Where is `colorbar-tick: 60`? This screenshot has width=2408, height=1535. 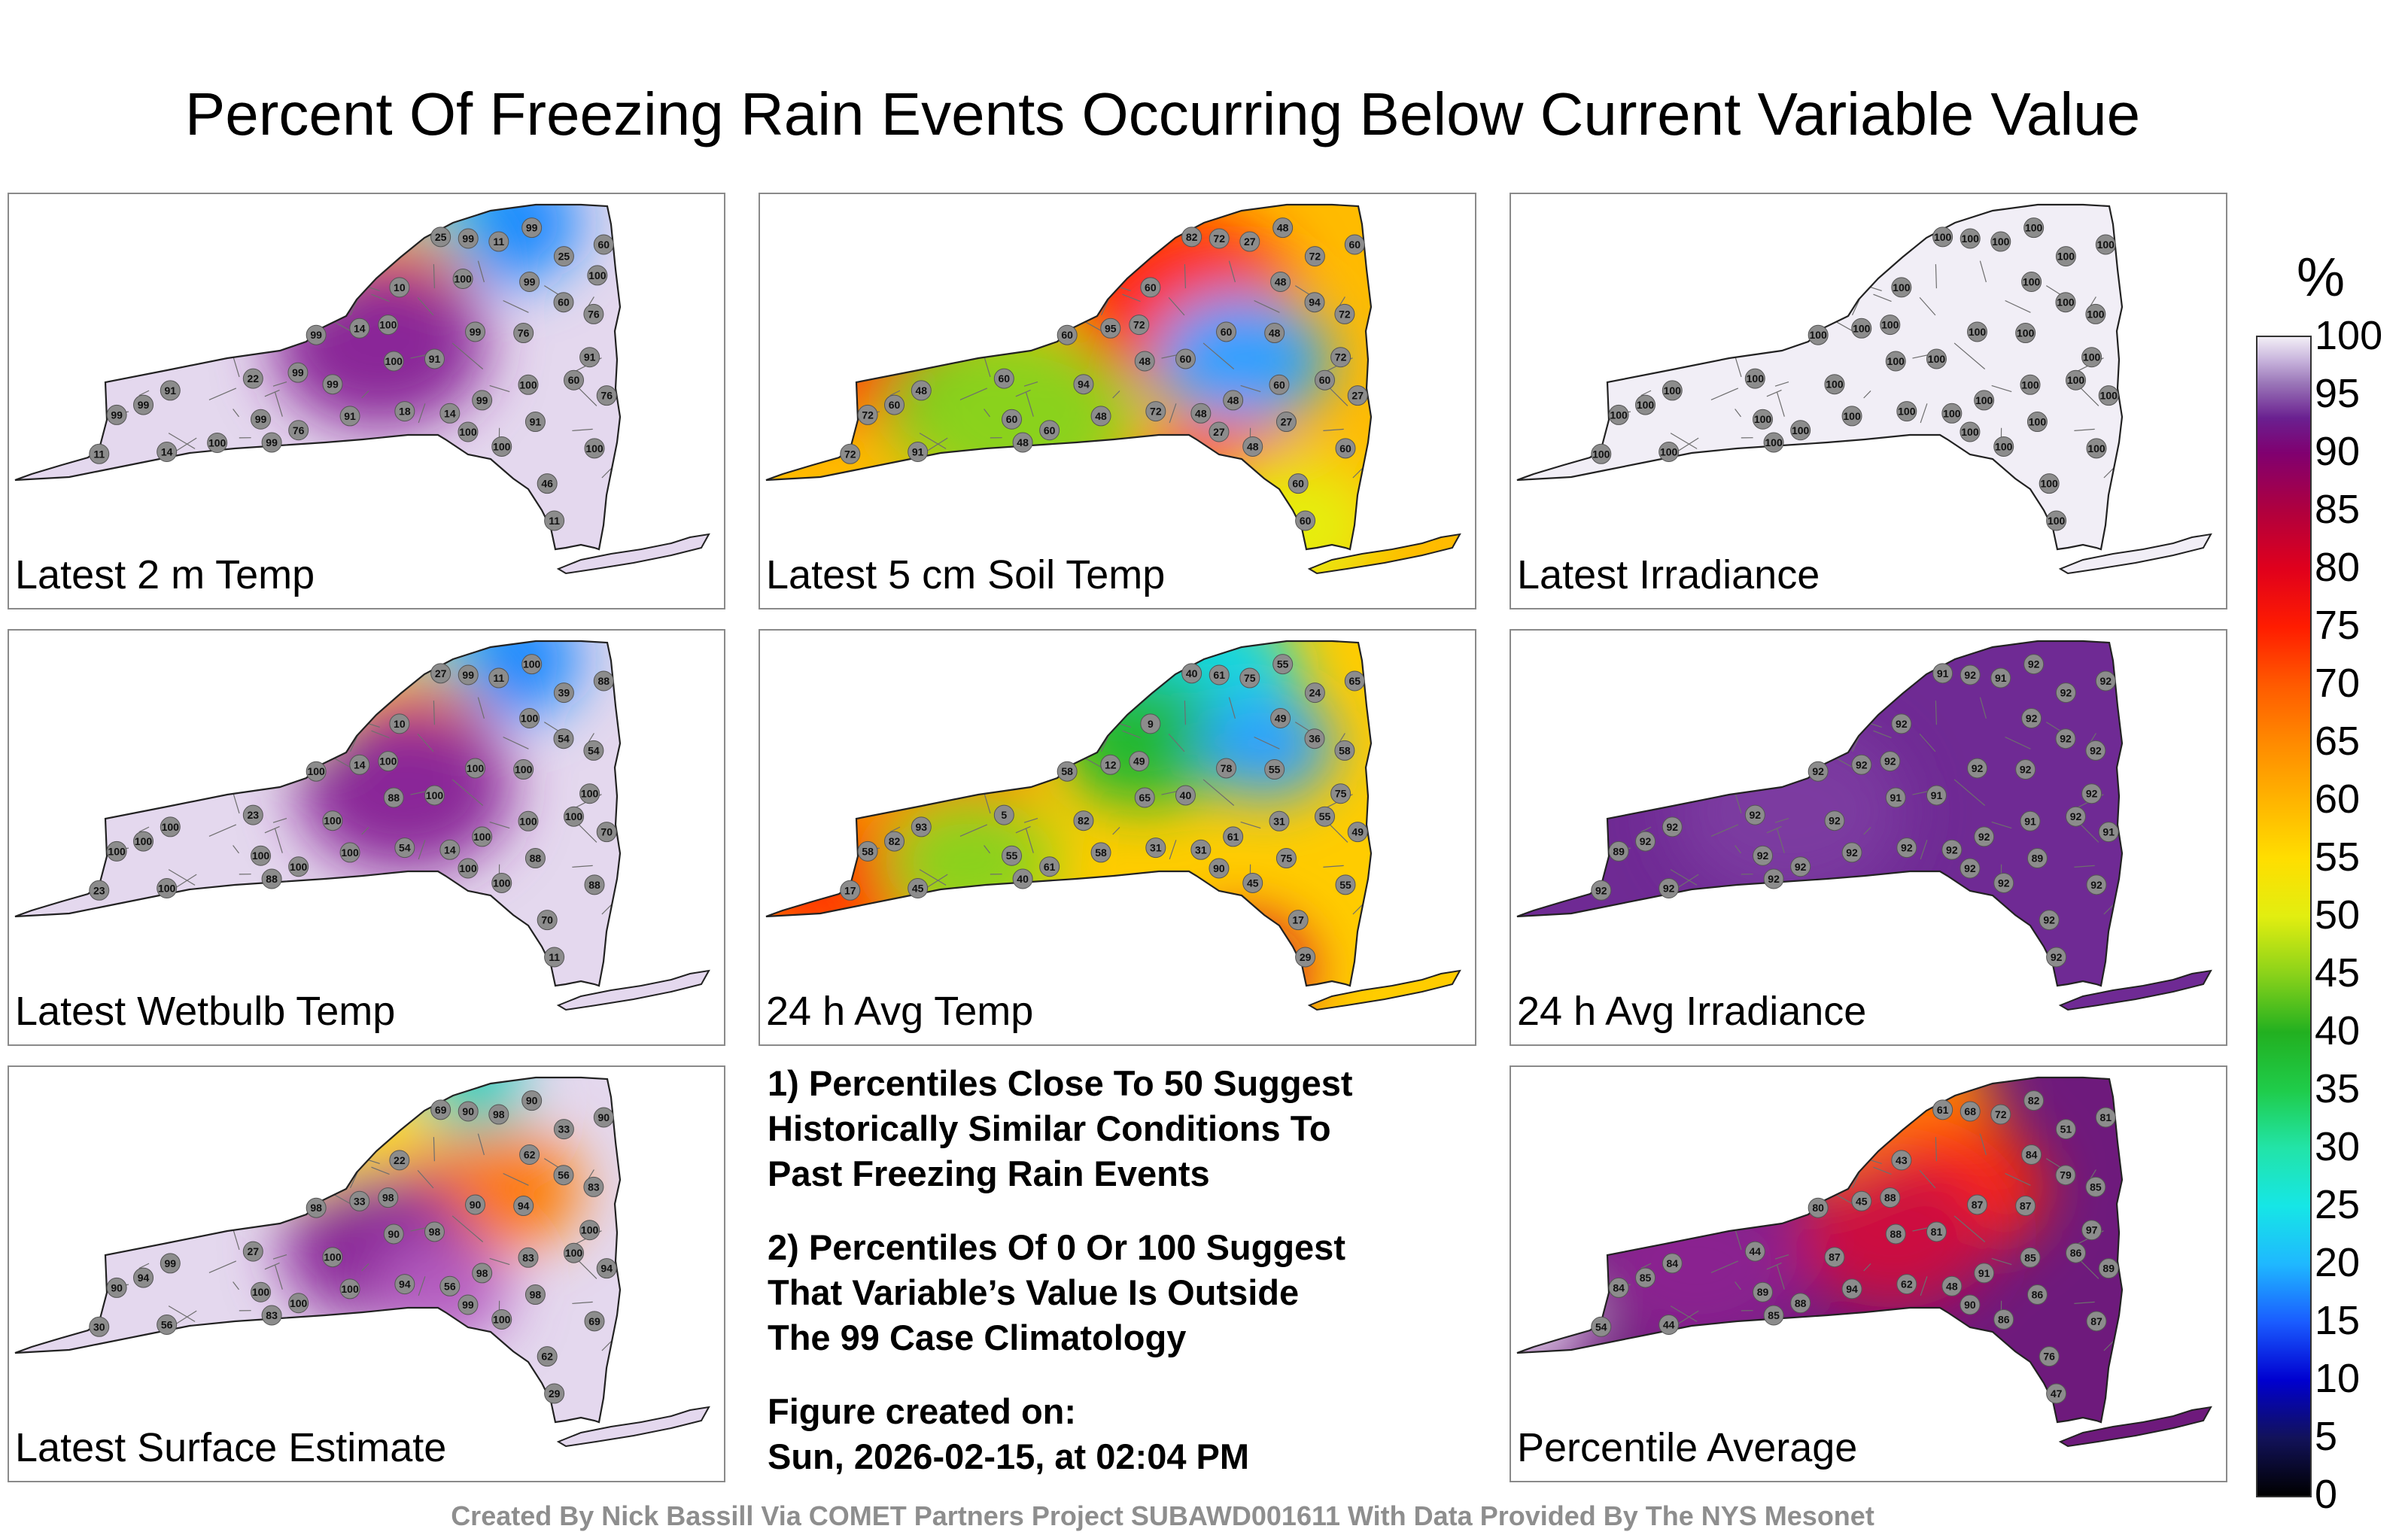
colorbar-tick: 60 is located at coordinates (2338, 799).